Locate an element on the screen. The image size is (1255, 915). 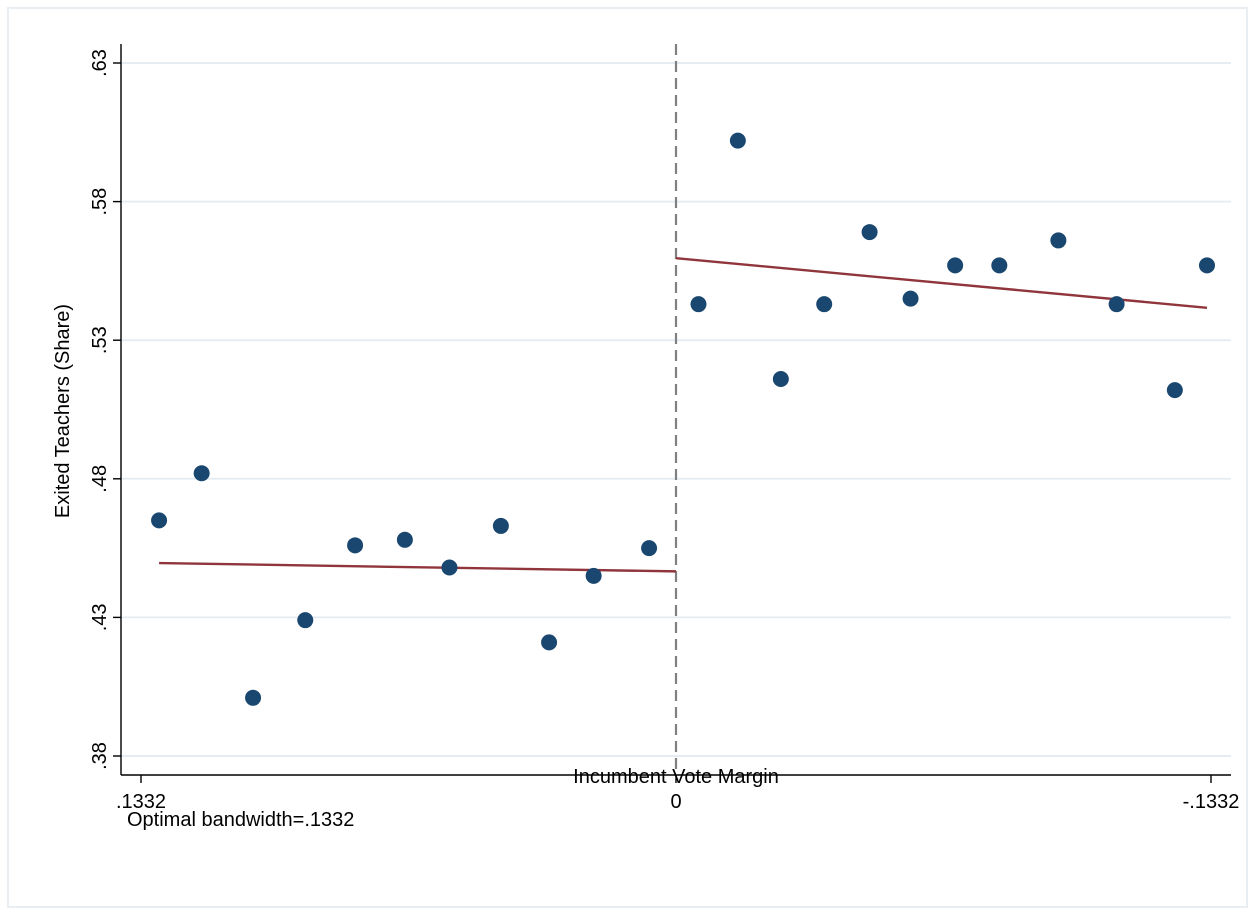
x-tick-label: 0 is located at coordinates (675, 802).